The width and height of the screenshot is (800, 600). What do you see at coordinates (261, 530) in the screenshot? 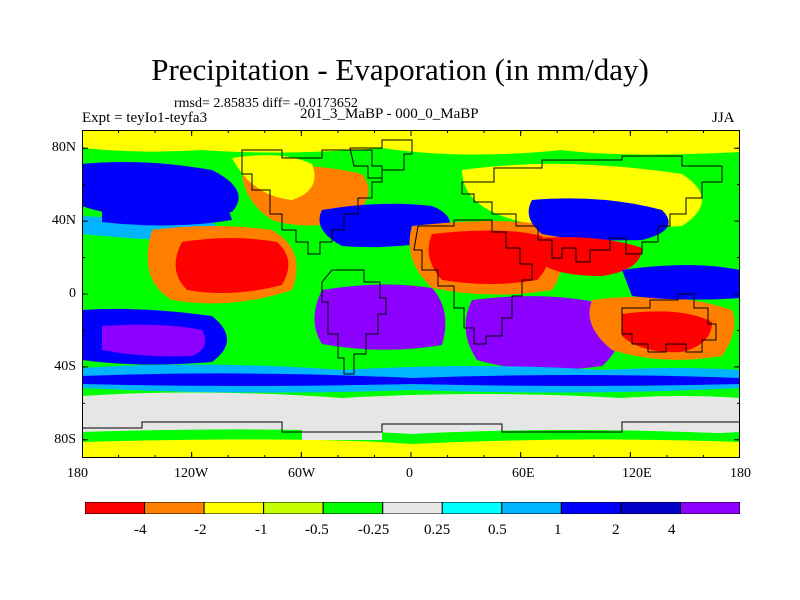
I see `colorbar-label: -1` at bounding box center [261, 530].